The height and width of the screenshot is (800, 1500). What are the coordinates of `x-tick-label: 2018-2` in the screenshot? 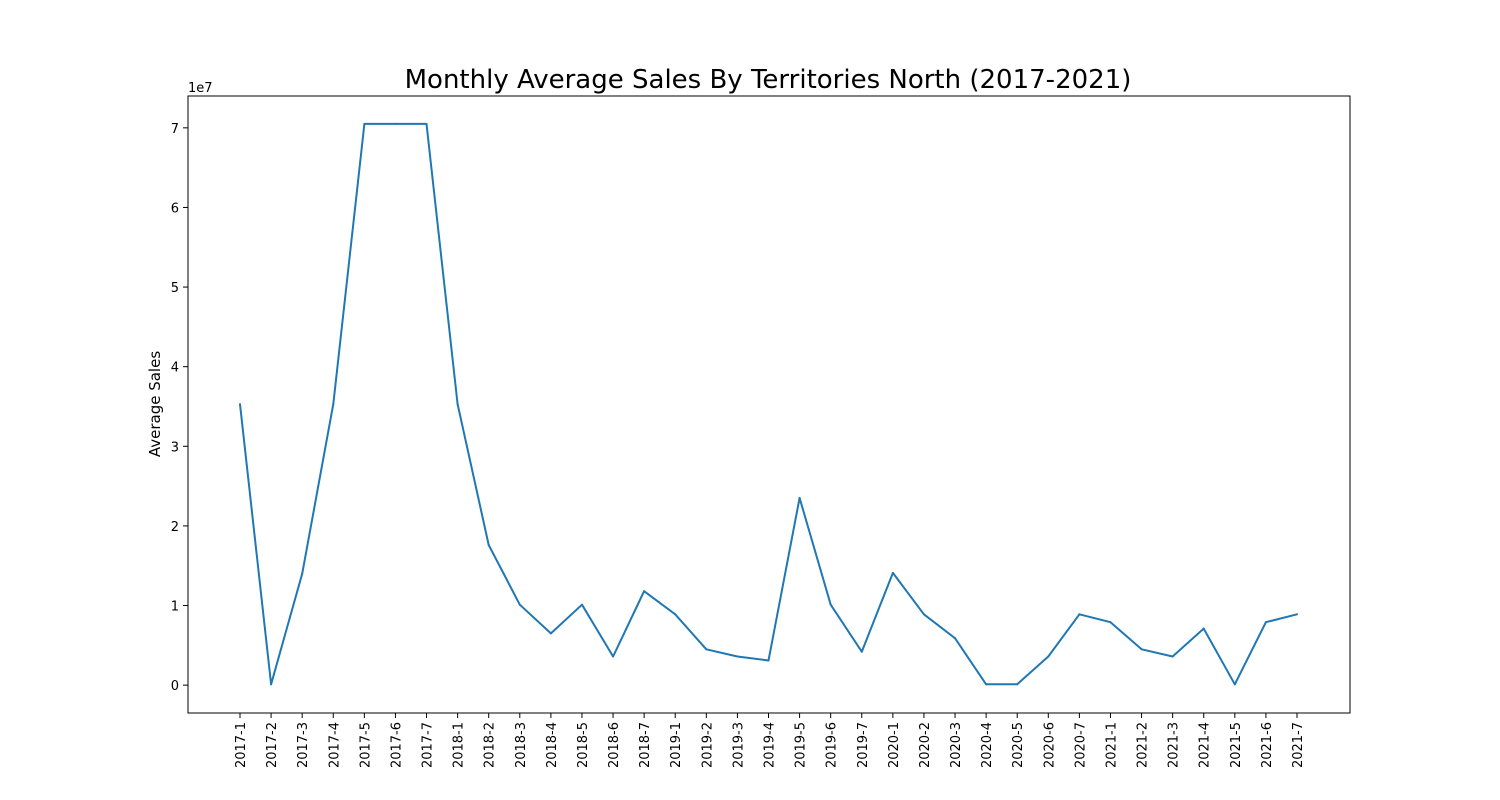 It's located at (490, 745).